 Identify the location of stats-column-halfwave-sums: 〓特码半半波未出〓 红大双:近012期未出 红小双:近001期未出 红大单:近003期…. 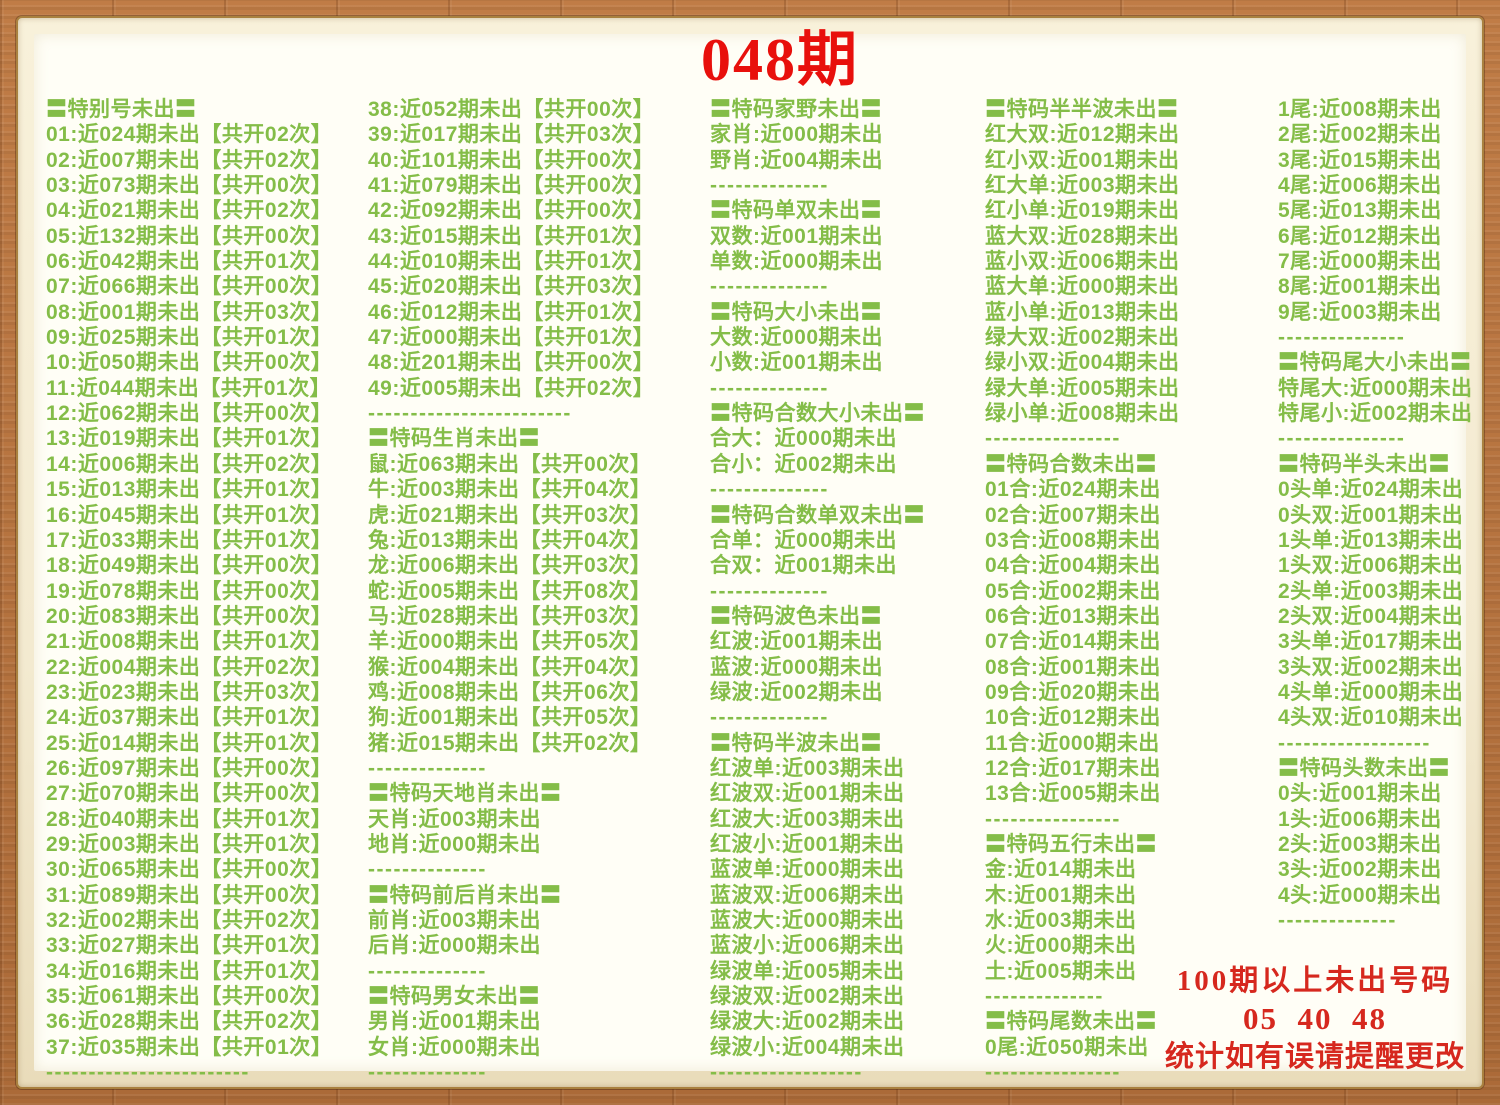
(1082, 591).